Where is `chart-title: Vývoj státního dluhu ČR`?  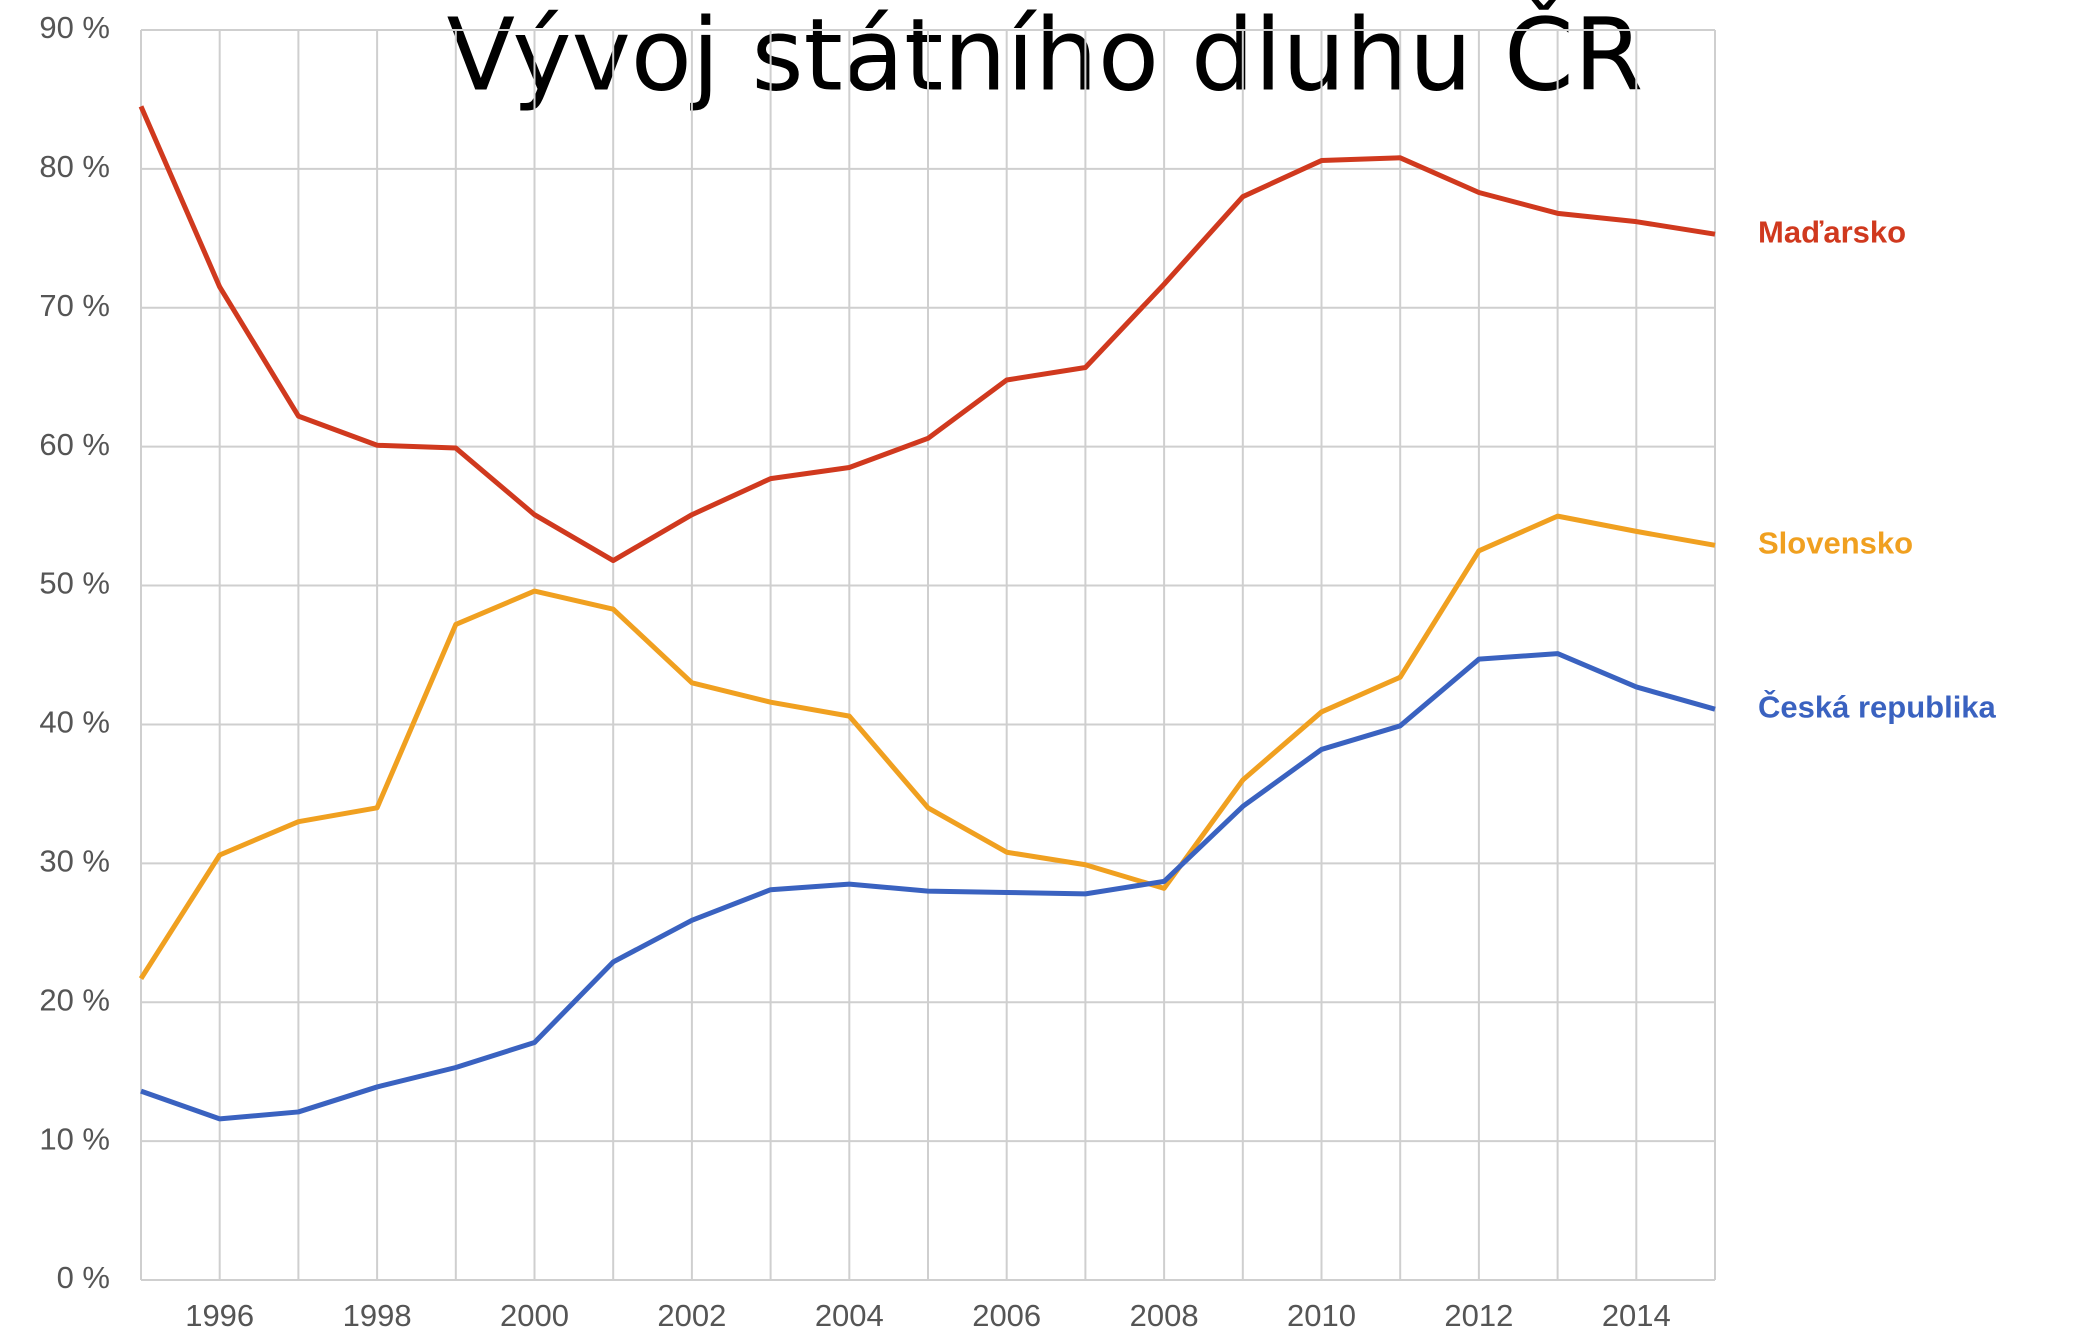
chart-title: Vývoj státního dluhu ČR is located at coordinates (1045, 56).